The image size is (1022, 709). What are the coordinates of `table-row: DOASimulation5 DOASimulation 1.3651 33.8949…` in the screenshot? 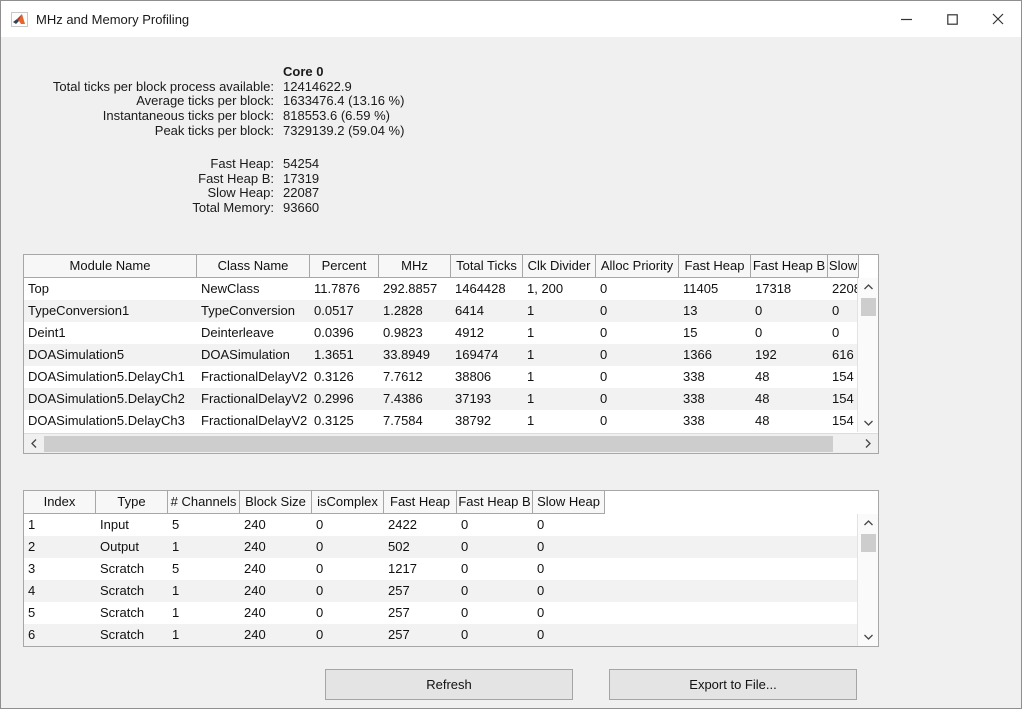 It's located at (451, 355).